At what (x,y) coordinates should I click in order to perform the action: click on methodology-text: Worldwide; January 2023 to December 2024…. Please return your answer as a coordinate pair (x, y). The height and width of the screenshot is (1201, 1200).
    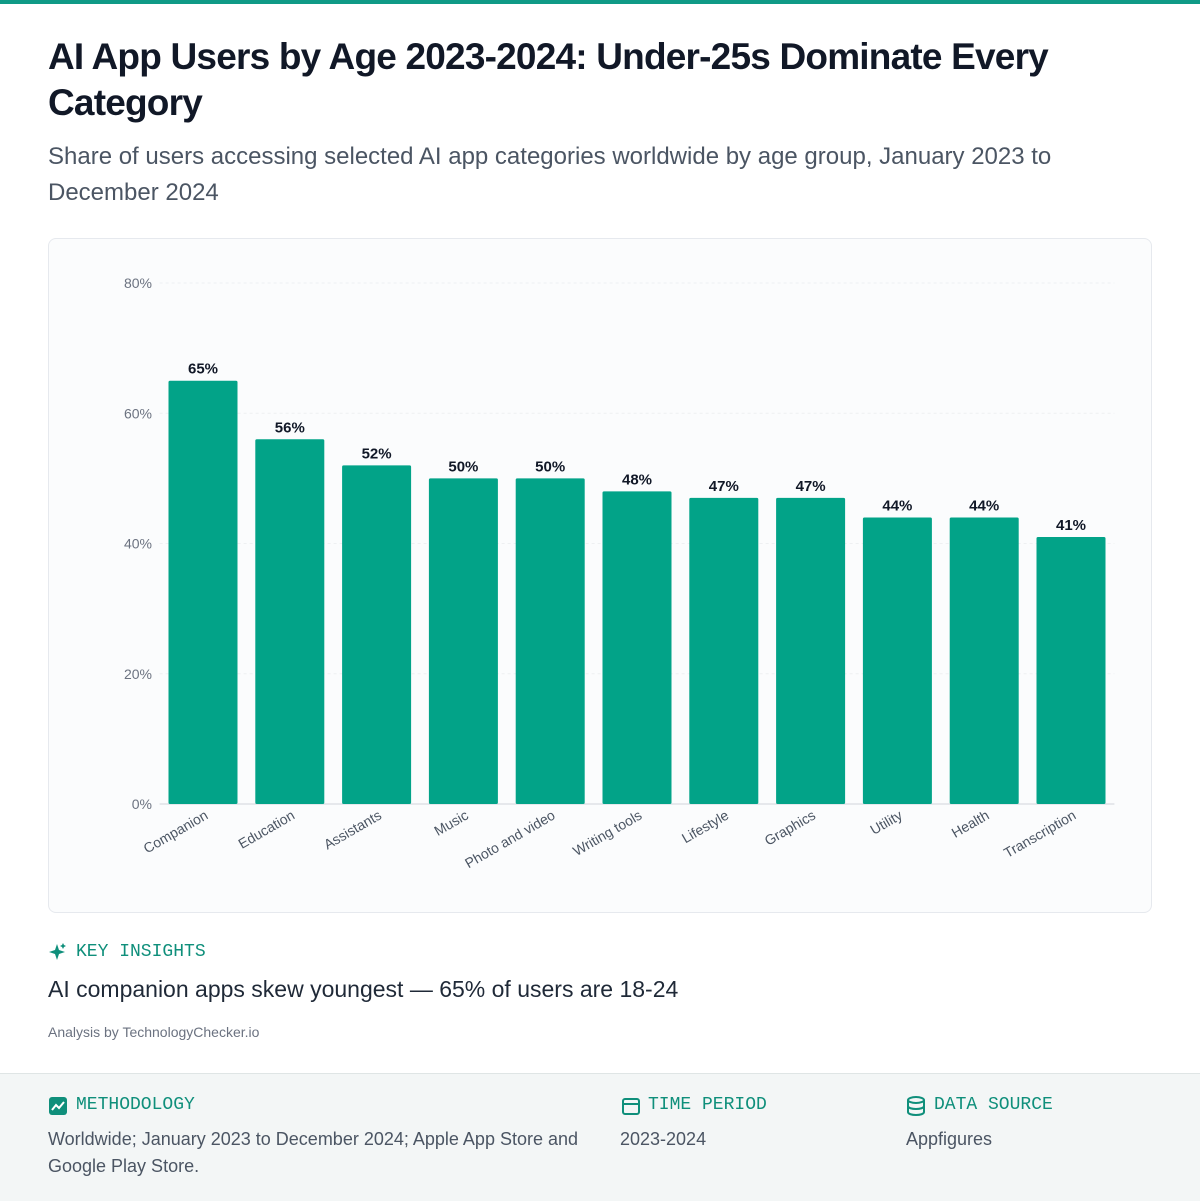
    Looking at the image, I should click on (313, 1152).